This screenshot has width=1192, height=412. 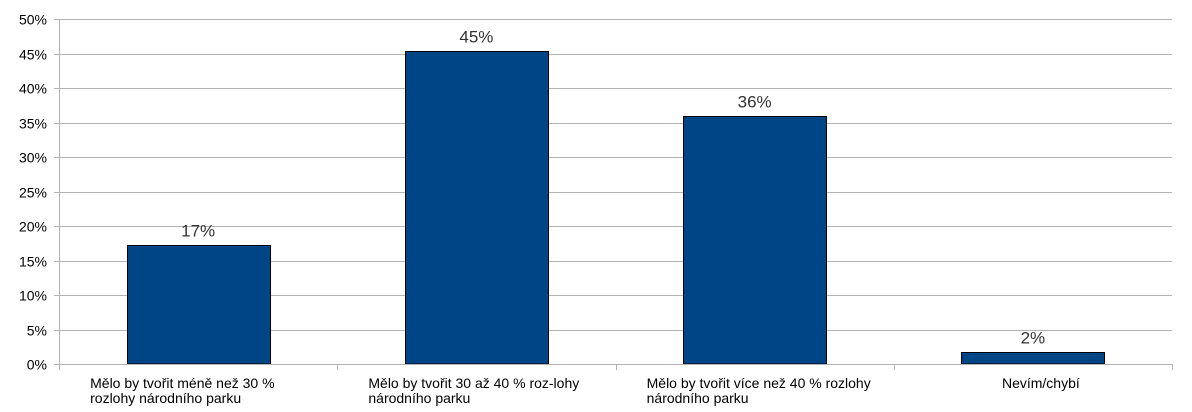 What do you see at coordinates (33, 262) in the screenshot?
I see `y-tick-label-3: 15%` at bounding box center [33, 262].